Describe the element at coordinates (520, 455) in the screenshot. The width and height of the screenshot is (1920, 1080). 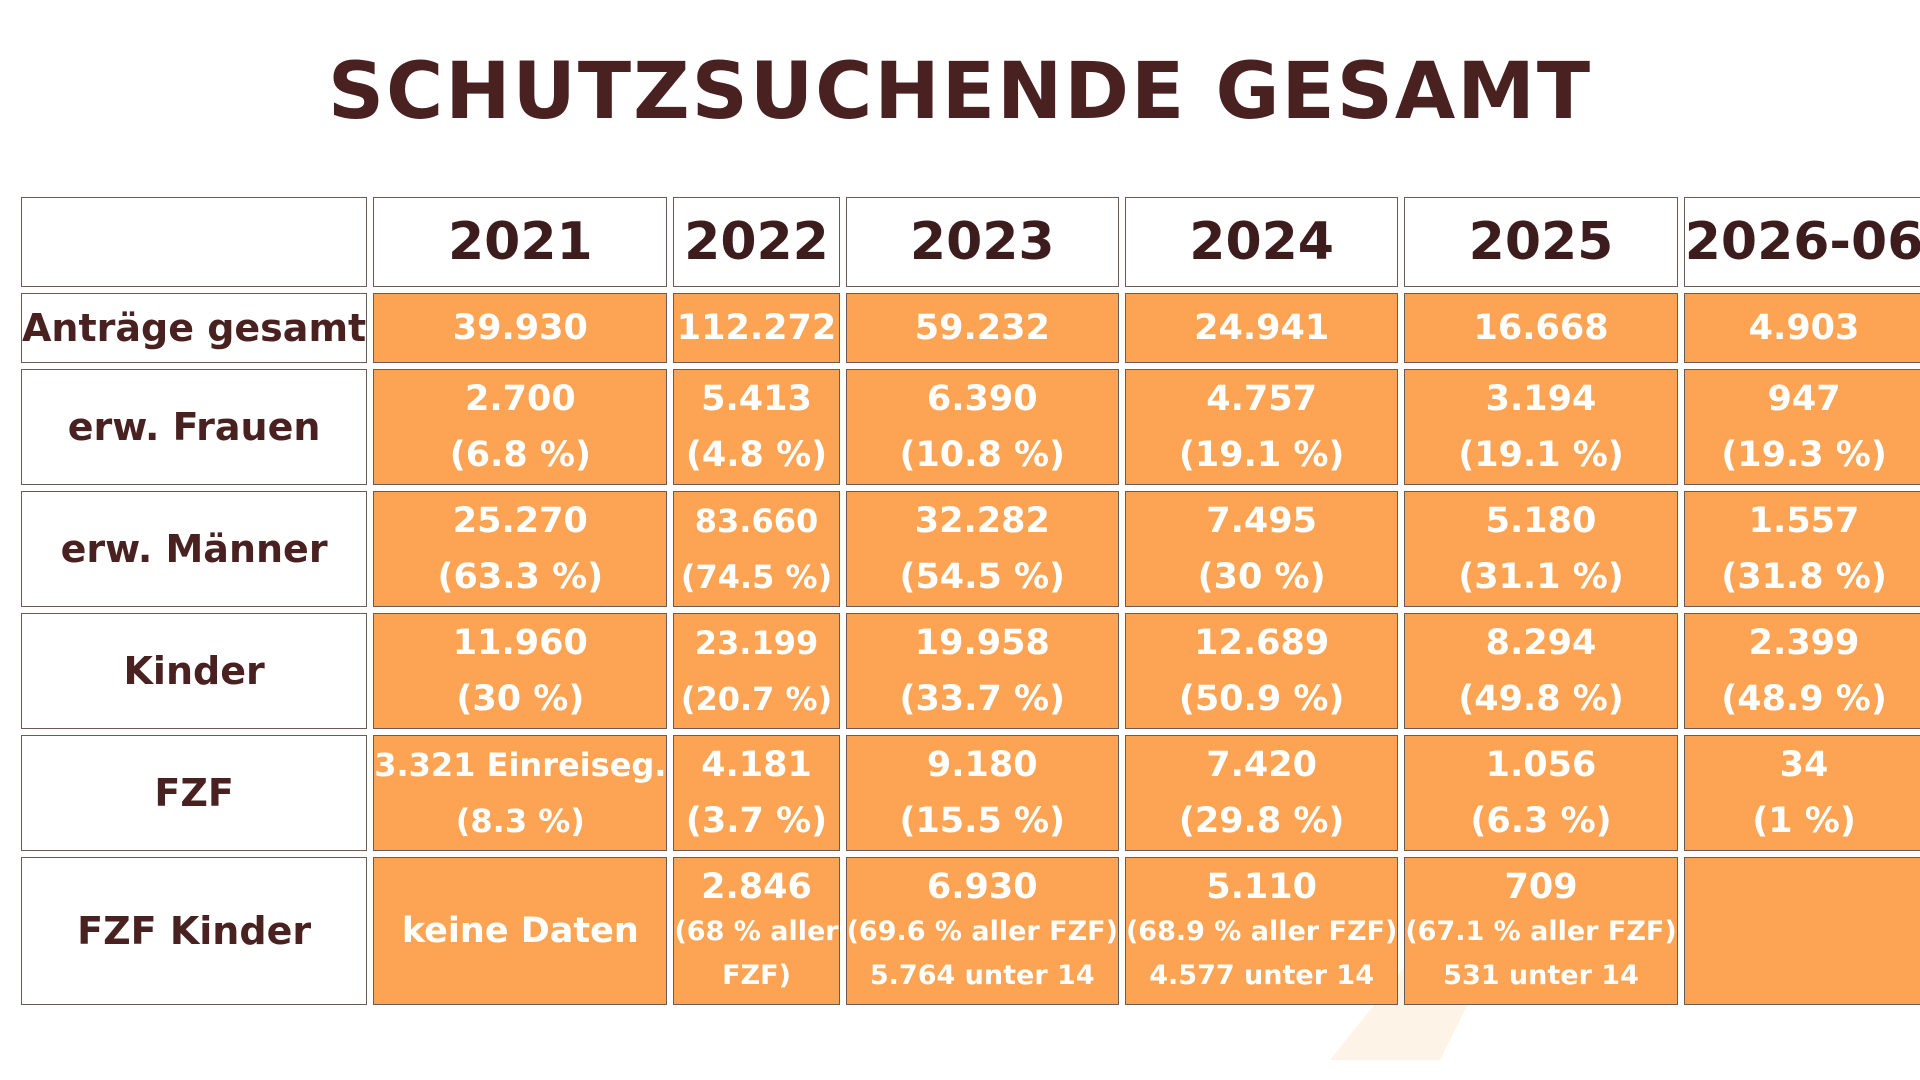
I see `cell-percent: (6.8 %)` at that location.